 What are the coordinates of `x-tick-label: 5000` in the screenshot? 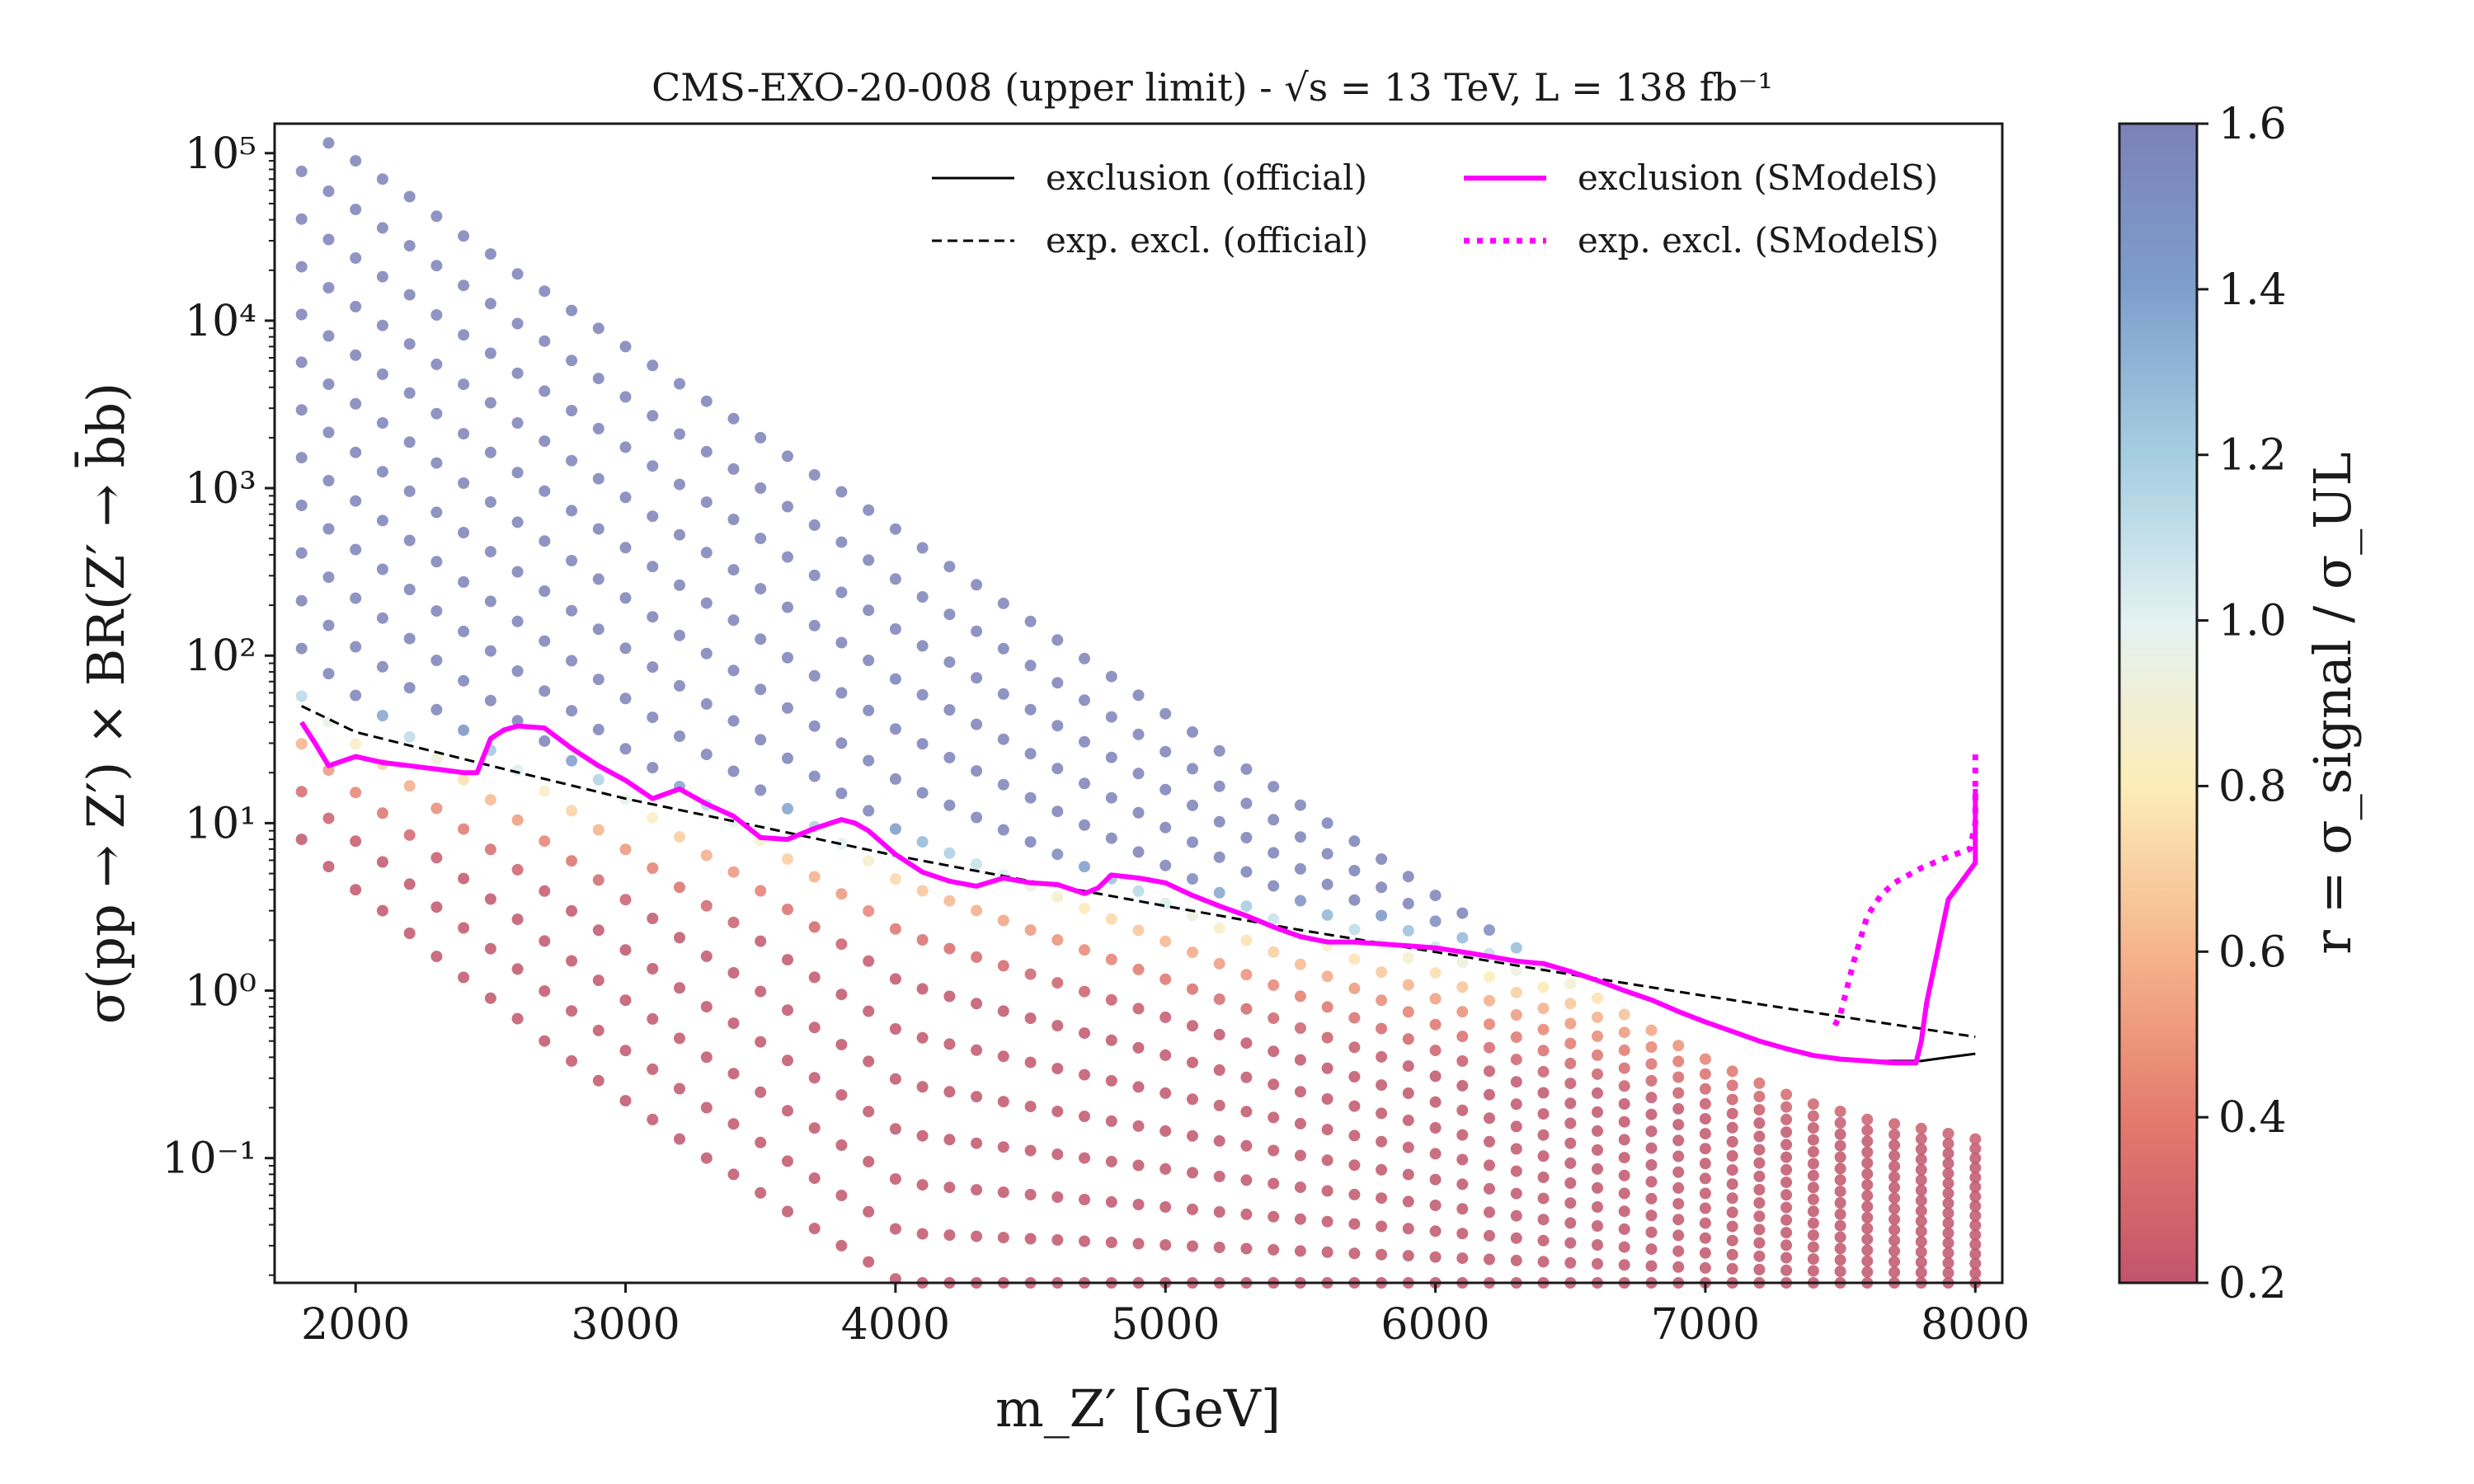 It's located at (1165, 1325).